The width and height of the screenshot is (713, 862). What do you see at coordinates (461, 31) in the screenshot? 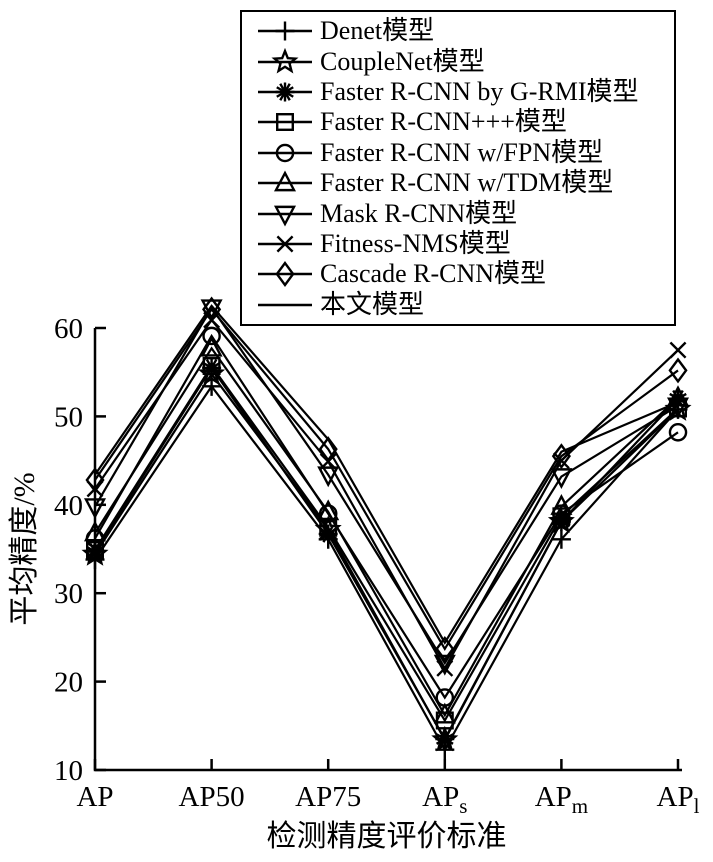
I see `legend-item: Denet模型` at bounding box center [461, 31].